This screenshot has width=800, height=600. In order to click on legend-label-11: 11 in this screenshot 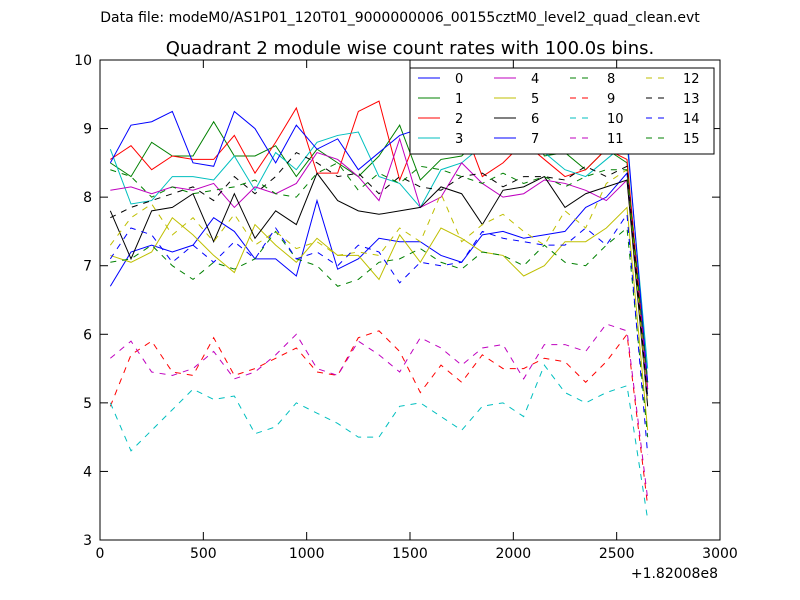, I will do `click(615, 139)`.